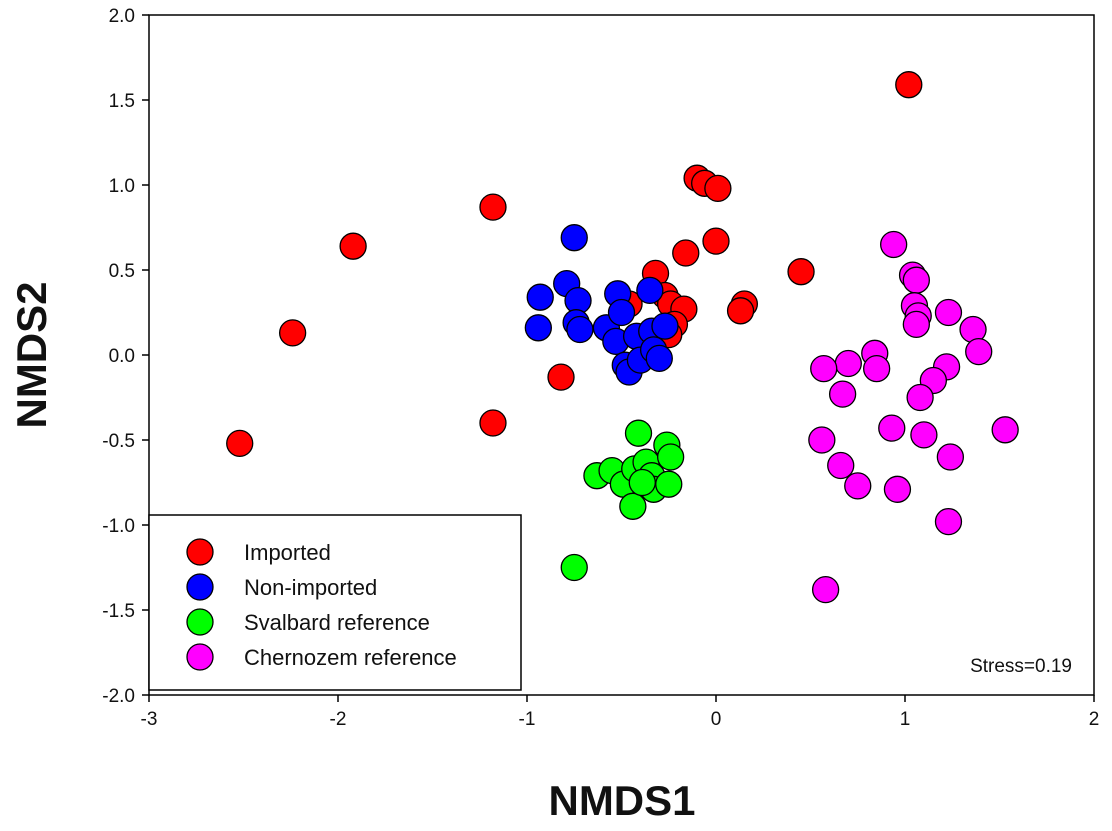 The image size is (1112, 831). What do you see at coordinates (118, 526) in the screenshot?
I see `y-tick-label: -1.0` at bounding box center [118, 526].